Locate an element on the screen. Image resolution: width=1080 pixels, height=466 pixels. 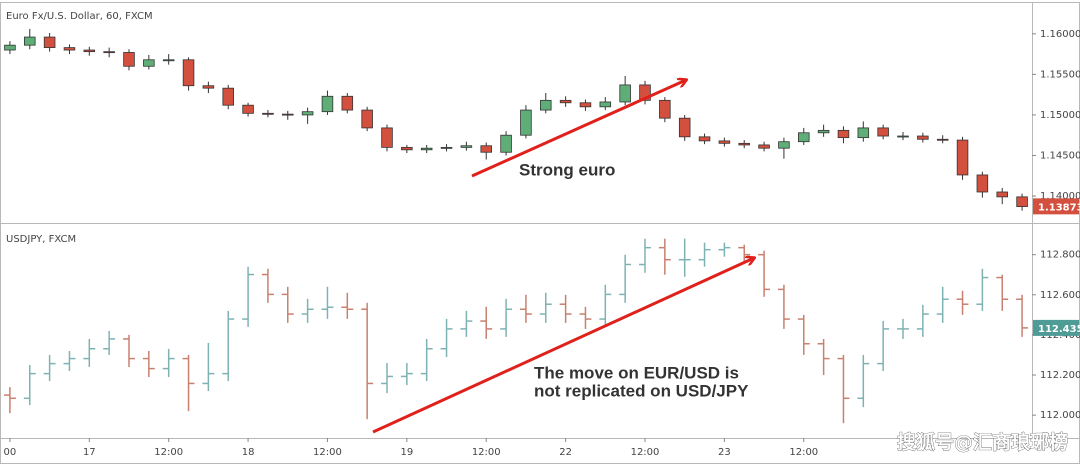
annotation: not replicated on USD/JPY is located at coordinates (641, 390).